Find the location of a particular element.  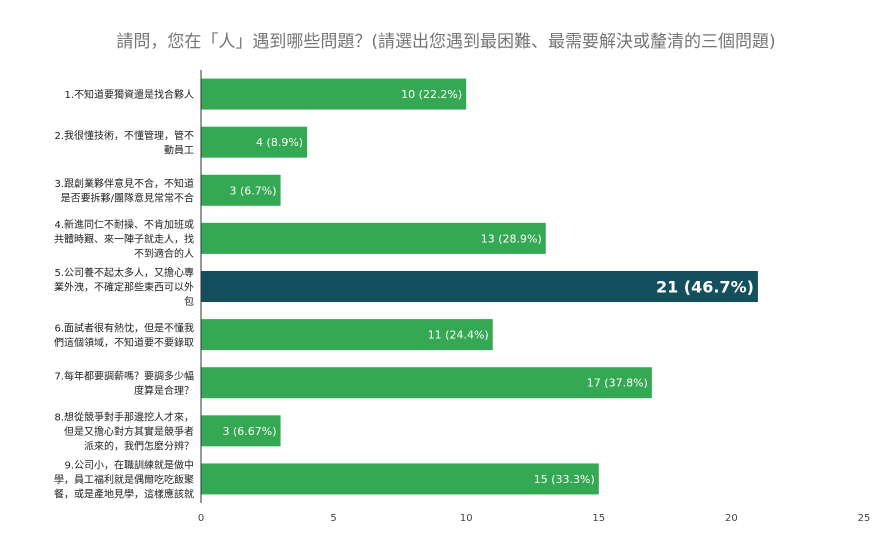

x-tick-label: 15 is located at coordinates (598, 518).